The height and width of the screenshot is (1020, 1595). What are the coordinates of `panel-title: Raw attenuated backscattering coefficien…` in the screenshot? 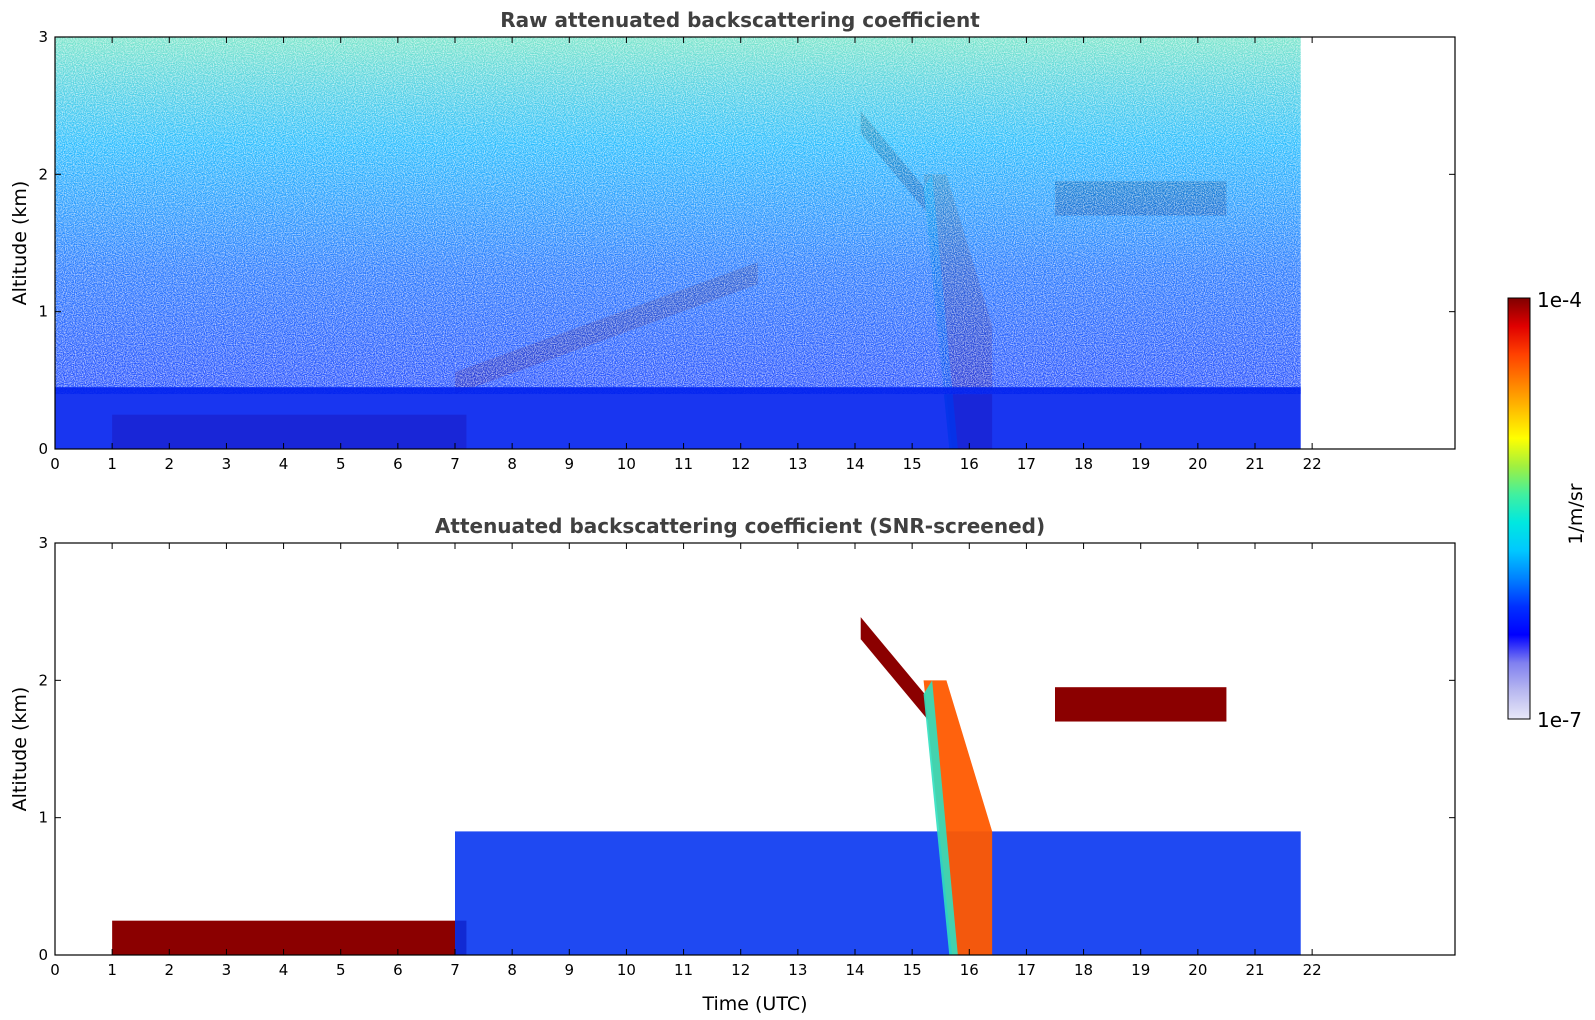 It's located at (740, 20).